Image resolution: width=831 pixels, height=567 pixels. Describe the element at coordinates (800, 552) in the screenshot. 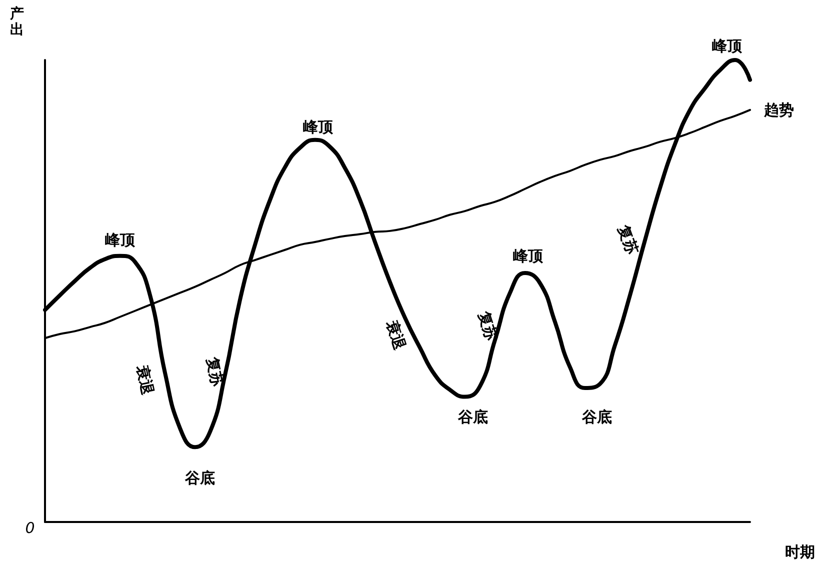

I see `x-axis-title: 时期` at that location.